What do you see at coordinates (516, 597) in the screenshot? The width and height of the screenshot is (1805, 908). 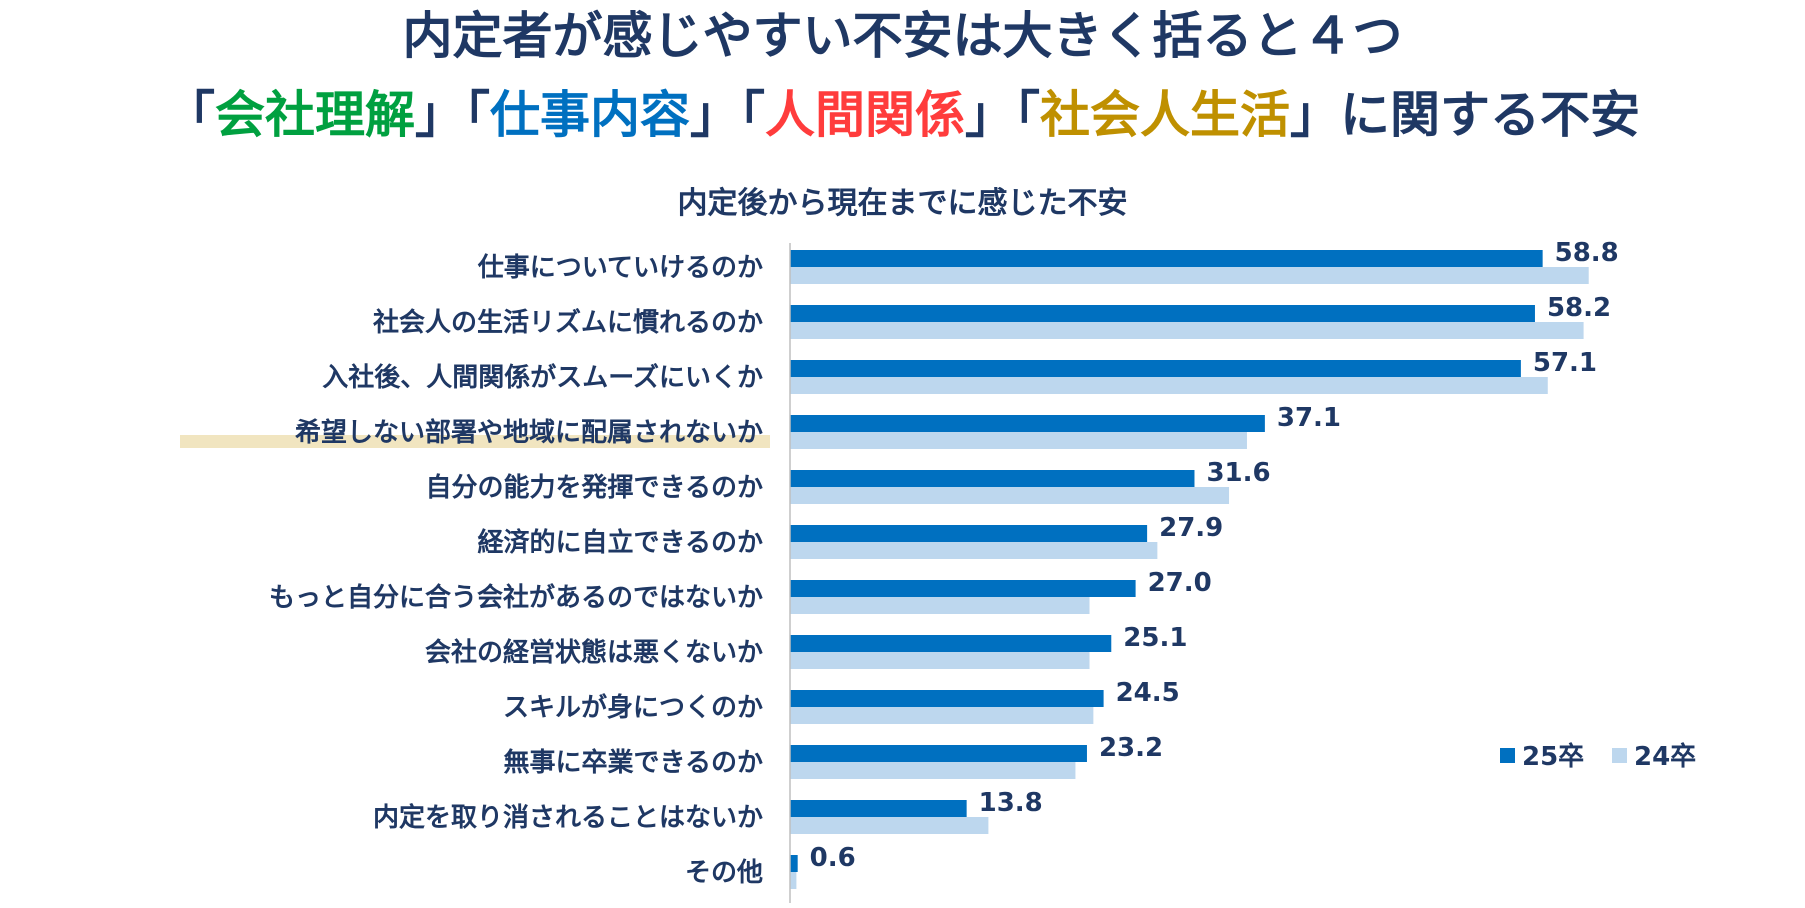 I see `category-label: もっと自分に合う会社があるのではないか` at bounding box center [516, 597].